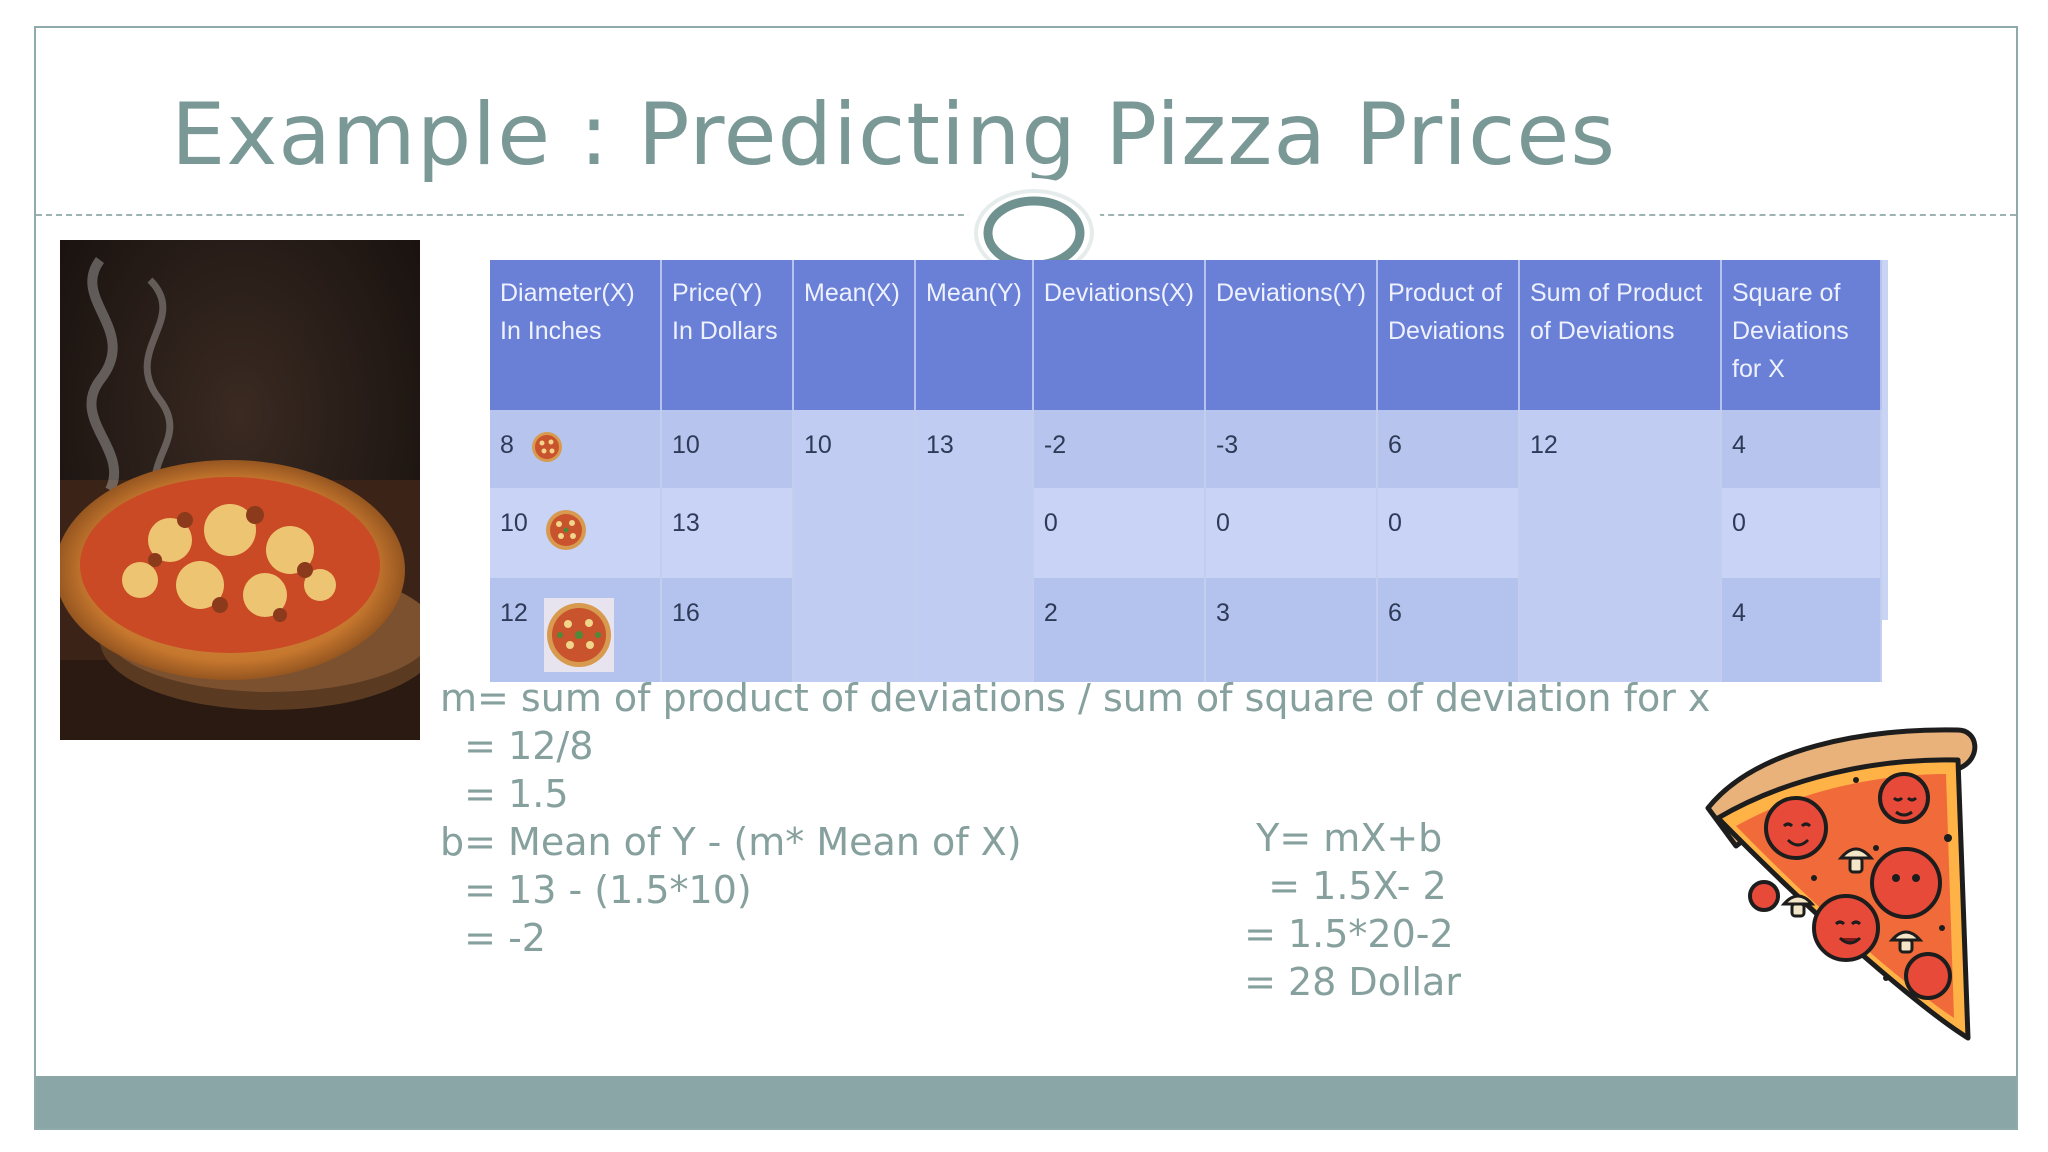 The image size is (2048, 1152). What do you see at coordinates (1448, 533) in the screenshot?
I see `cell-product: 0` at bounding box center [1448, 533].